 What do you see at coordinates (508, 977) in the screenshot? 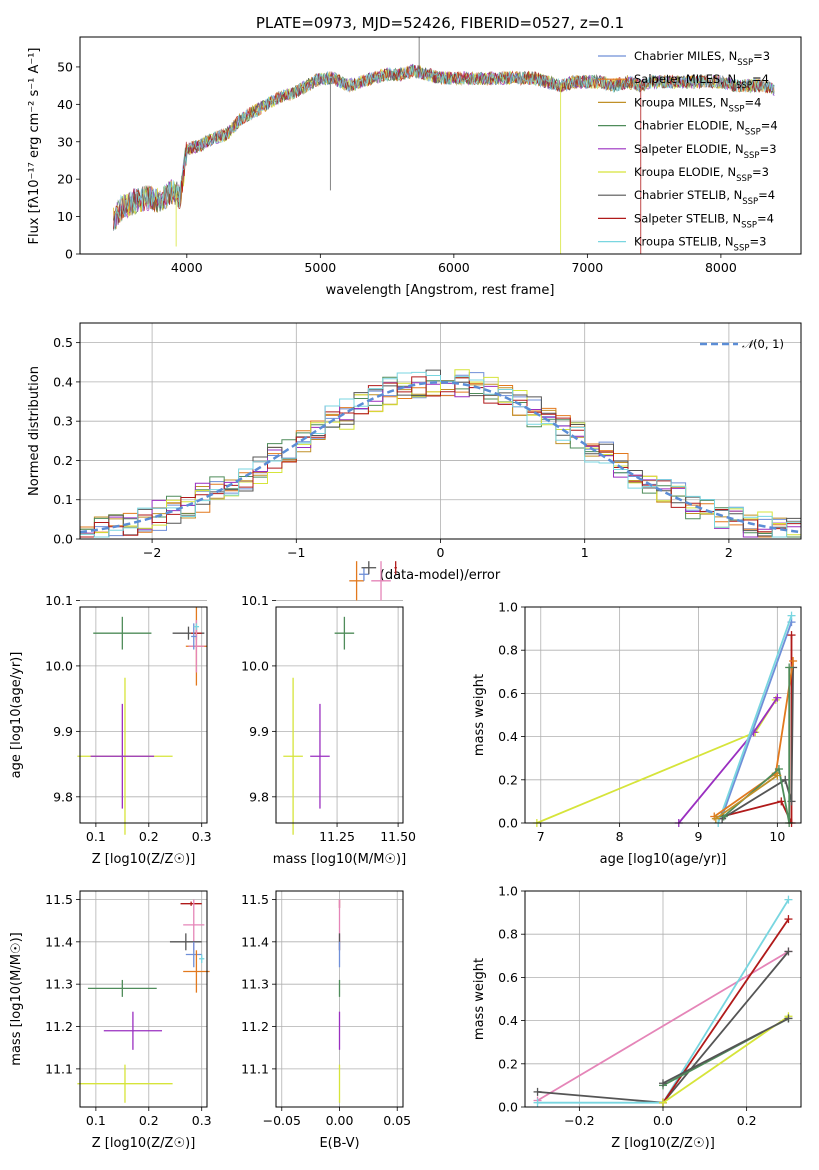
I see `weight_vs_Z-y-tick-label: 0.6` at bounding box center [508, 977].